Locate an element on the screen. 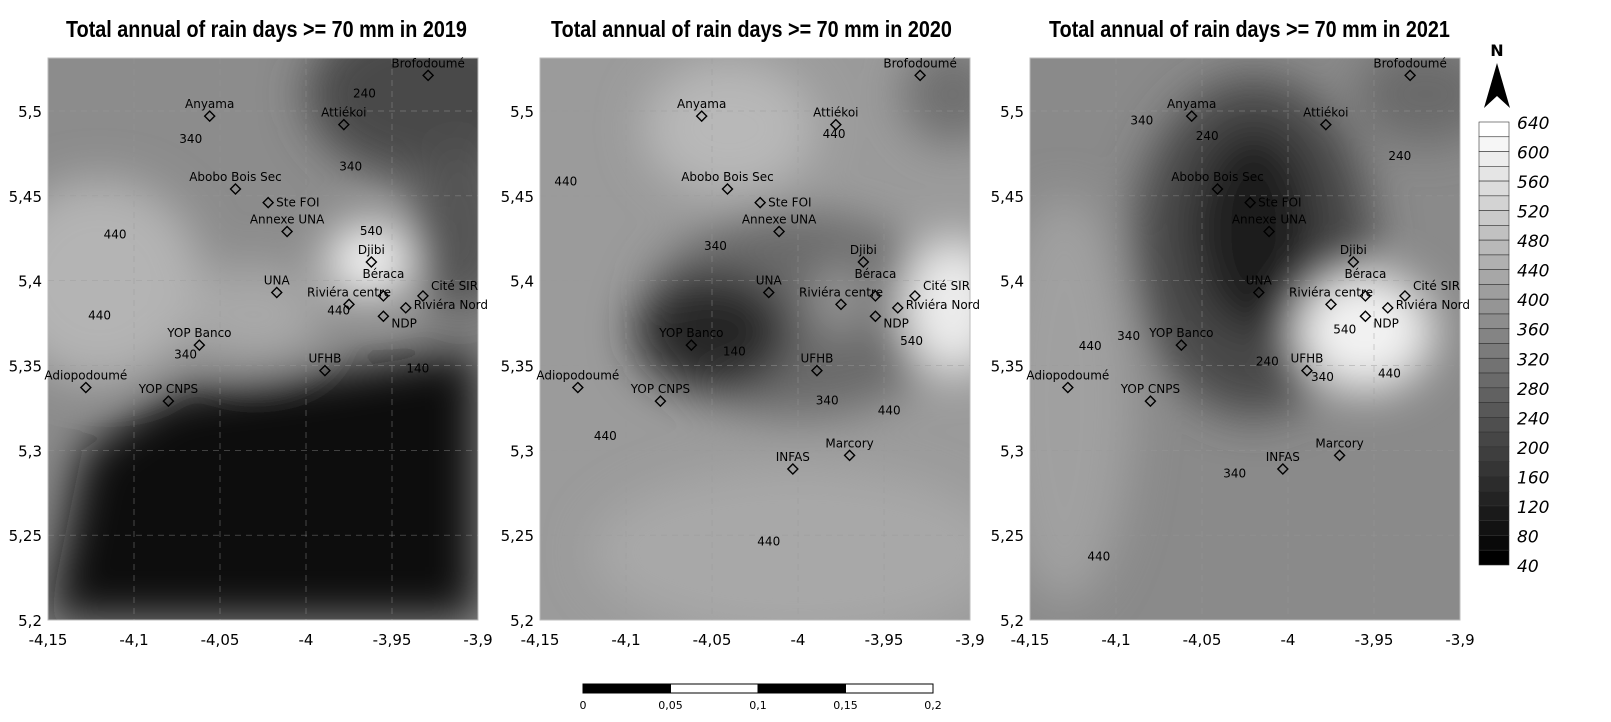  station-marker: Anyama is located at coordinates (701, 110).